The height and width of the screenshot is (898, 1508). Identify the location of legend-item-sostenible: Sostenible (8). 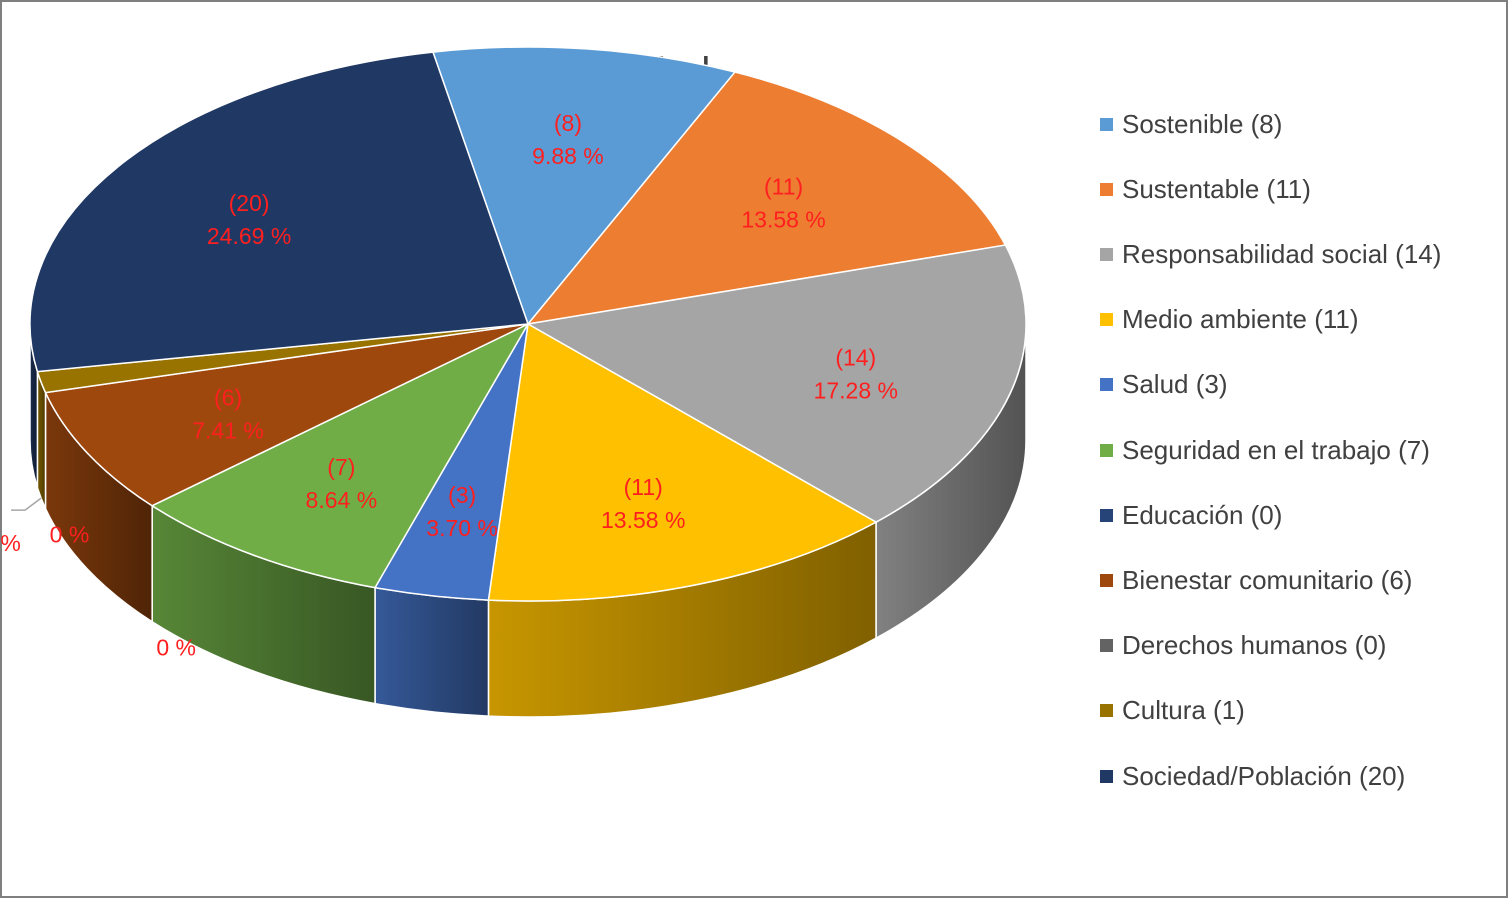
(1191, 124).